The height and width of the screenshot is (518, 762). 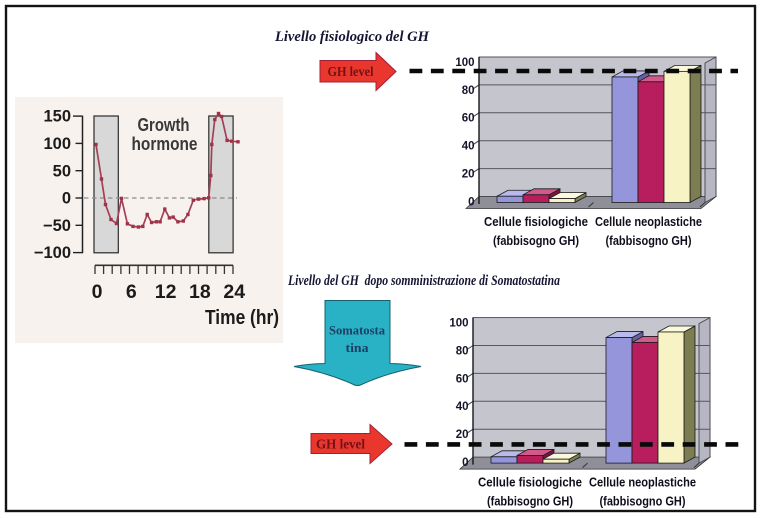 I want to click on svg-text: 6, so click(x=131, y=292).